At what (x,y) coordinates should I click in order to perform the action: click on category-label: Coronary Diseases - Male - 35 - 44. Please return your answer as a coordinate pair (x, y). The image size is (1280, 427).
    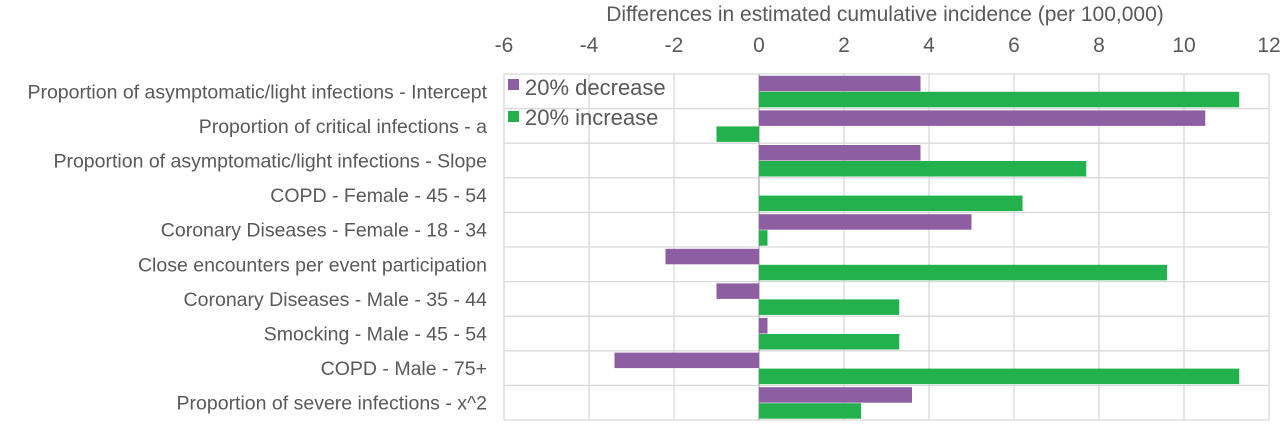
    Looking at the image, I should click on (336, 300).